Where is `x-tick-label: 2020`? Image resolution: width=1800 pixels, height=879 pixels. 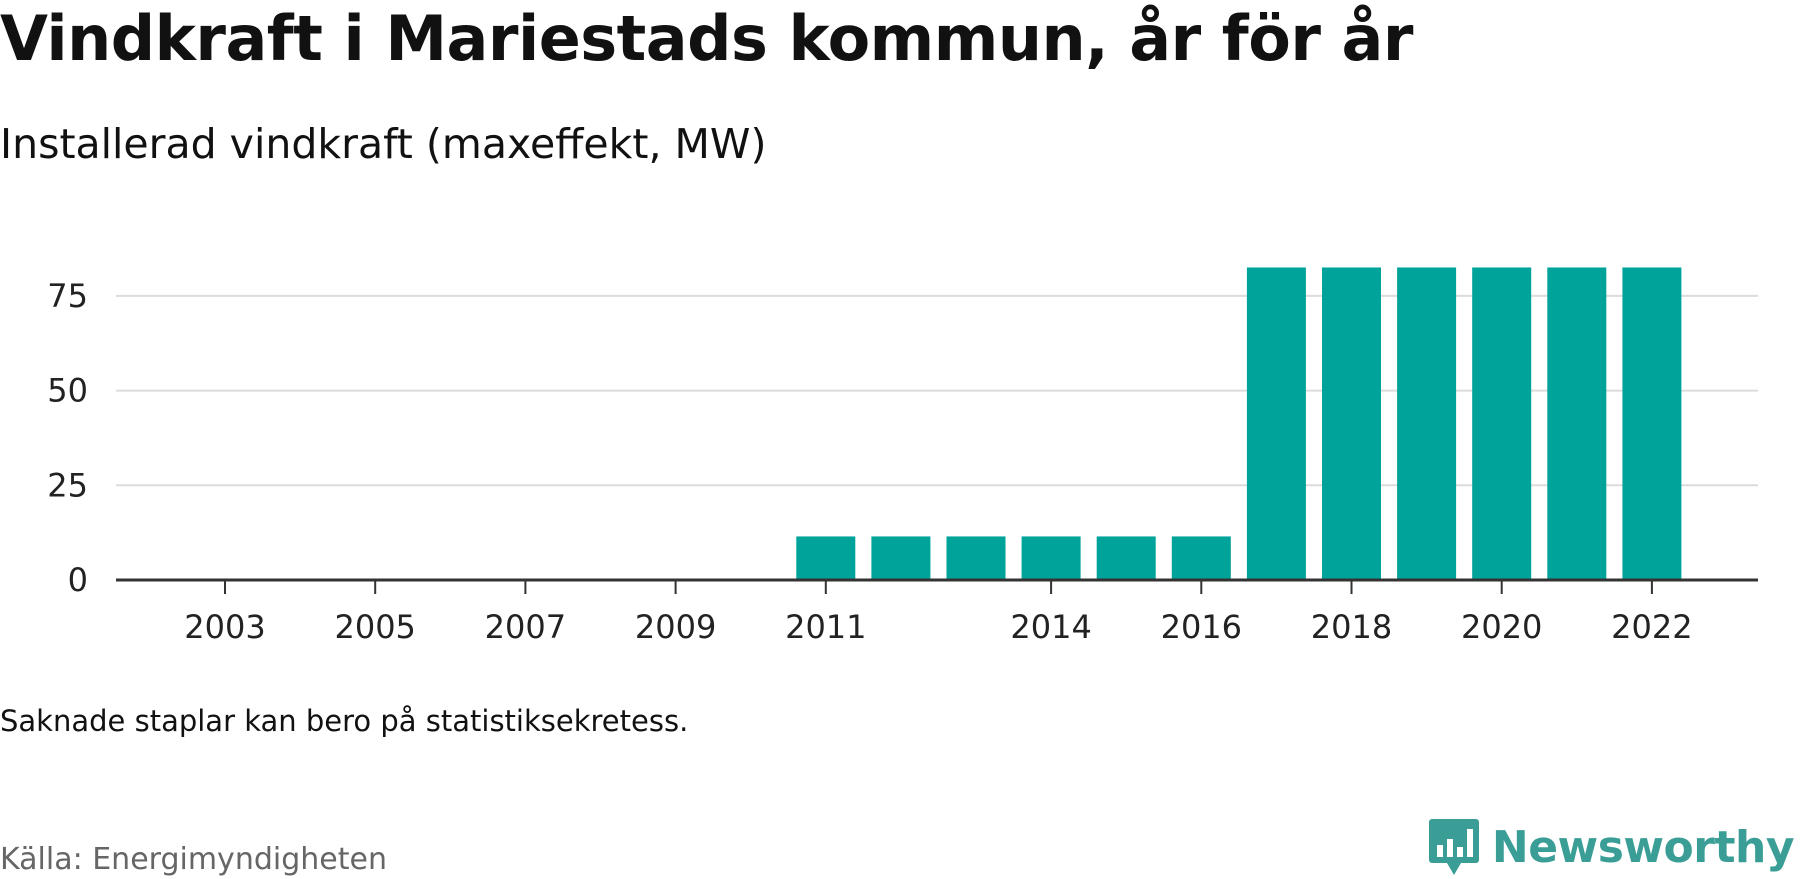
x-tick-label: 2020 is located at coordinates (1501, 627).